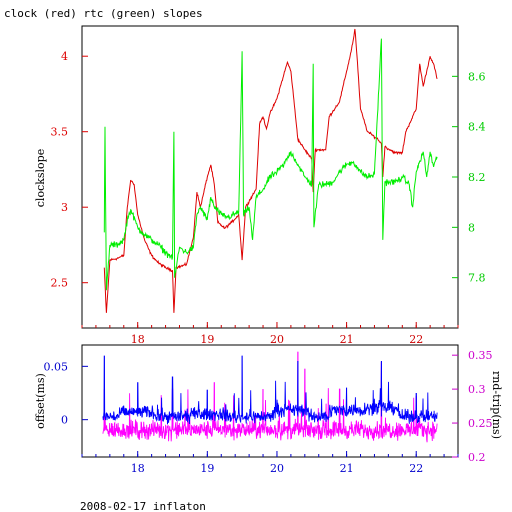 The image size is (512, 512). What do you see at coordinates (277, 468) in the screenshot?
I see `bottom-x-tick-label: 20` at bounding box center [277, 468].